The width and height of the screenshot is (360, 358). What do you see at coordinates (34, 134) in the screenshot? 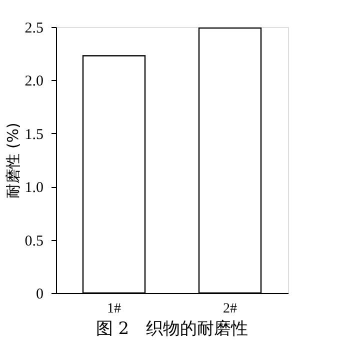
I see `y-tick-label: 1.5` at bounding box center [34, 134].